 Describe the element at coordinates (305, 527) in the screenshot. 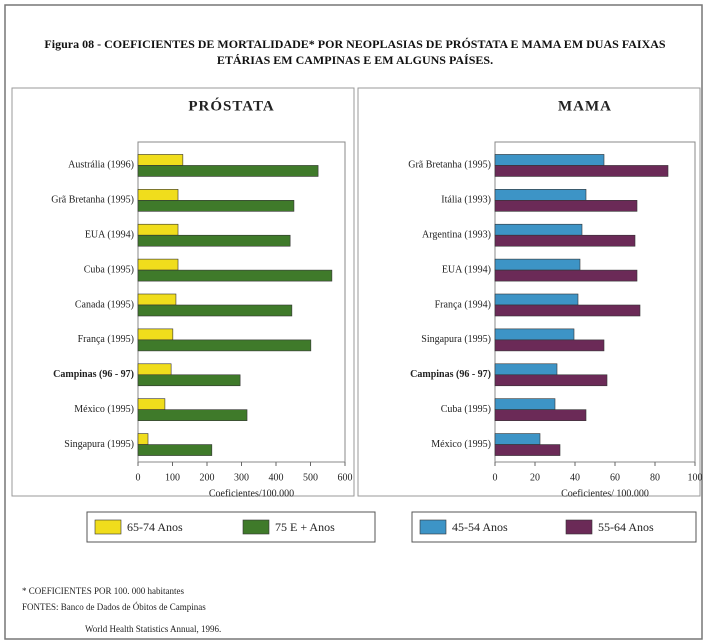

I see `legend-label: 75 E + Anos` at that location.